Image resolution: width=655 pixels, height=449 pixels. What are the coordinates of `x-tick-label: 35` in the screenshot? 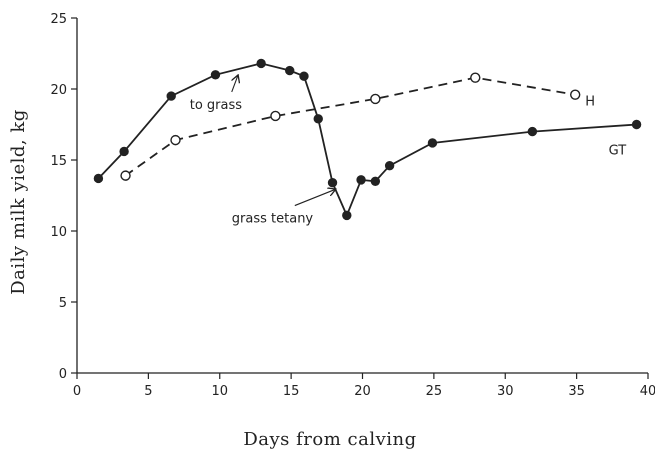 It's located at (576, 391).